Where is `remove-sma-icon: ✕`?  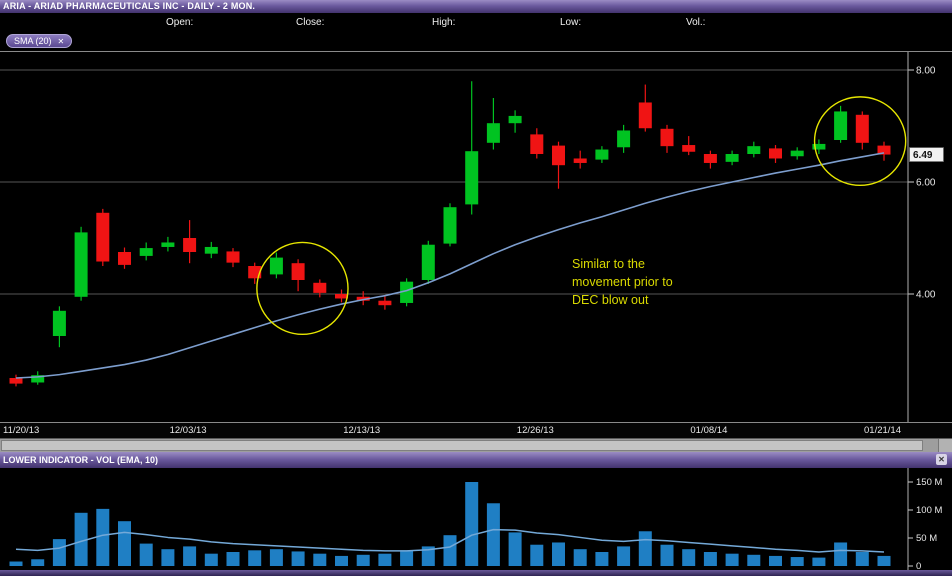
remove-sma-icon: ✕ is located at coordinates (61, 41).